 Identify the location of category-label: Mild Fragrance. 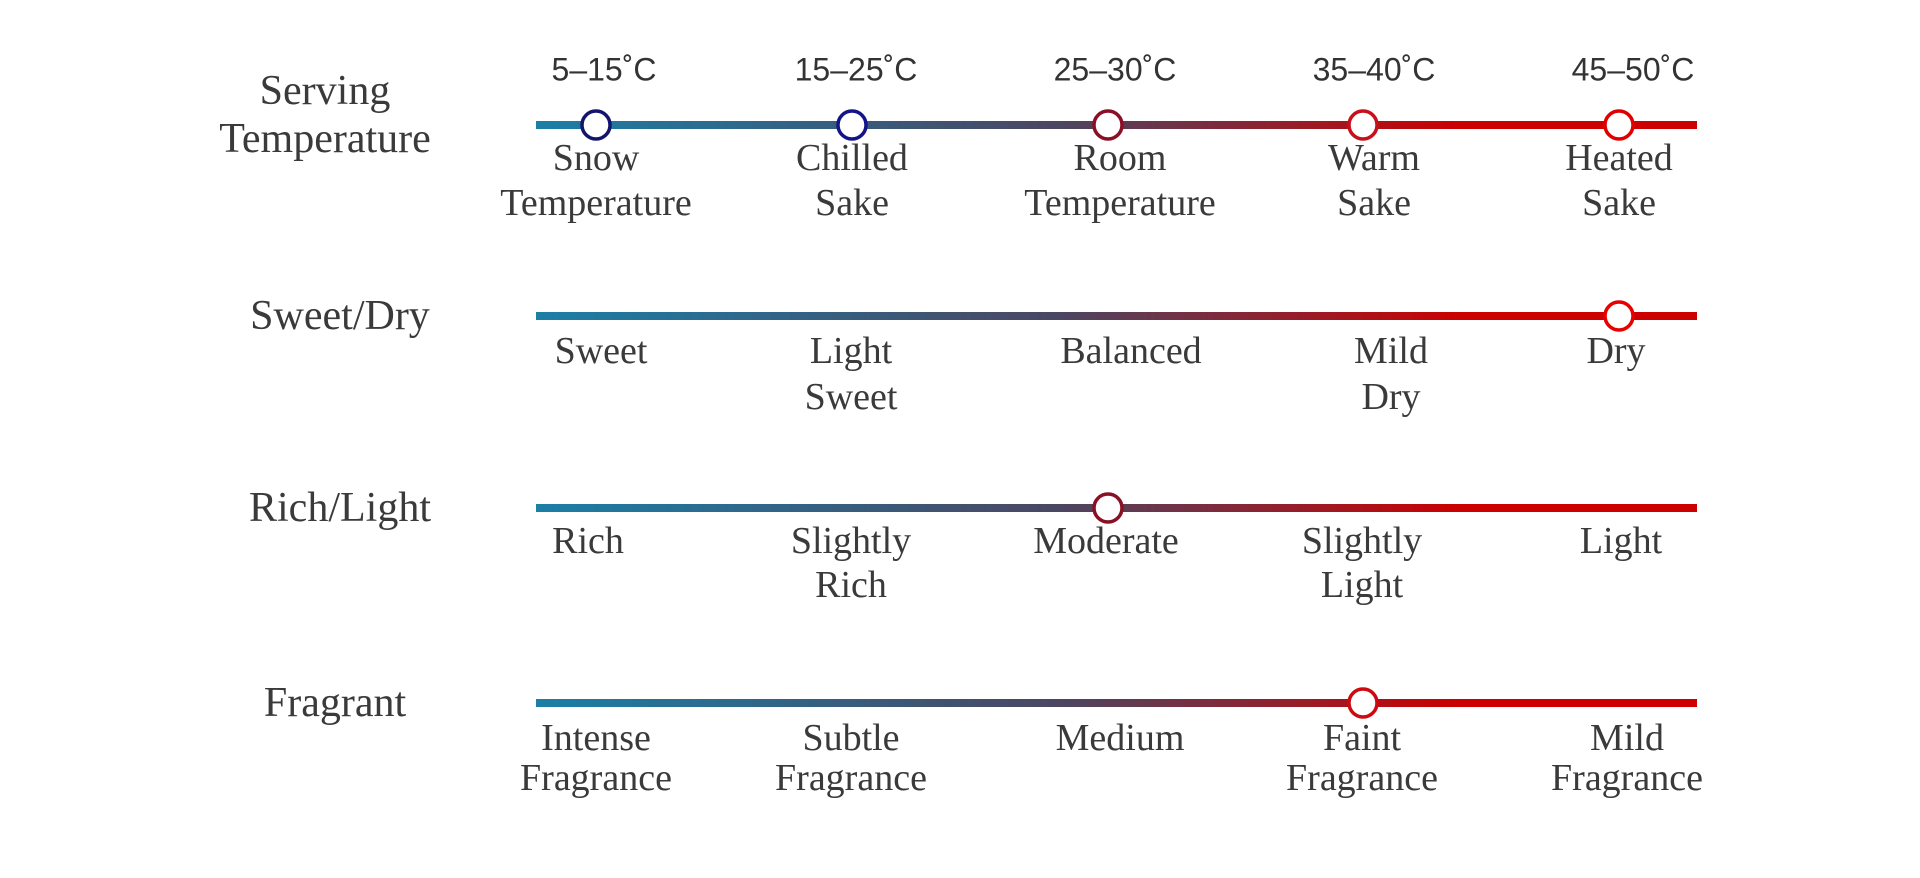
(1627, 758).